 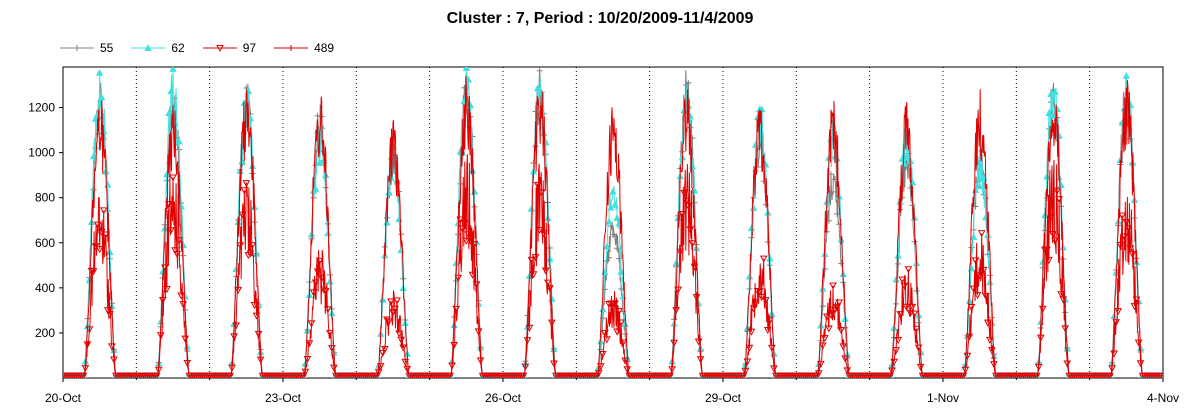 I want to click on legend-item: 55, so click(x=86, y=48).